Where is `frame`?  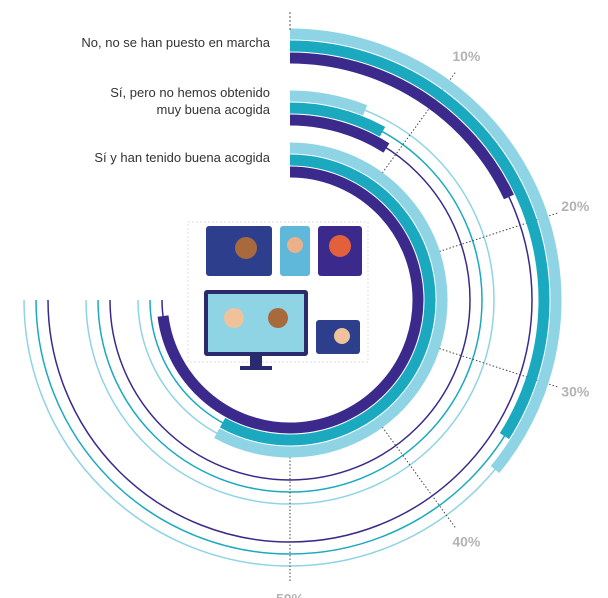
frame is located at coordinates (278, 292).